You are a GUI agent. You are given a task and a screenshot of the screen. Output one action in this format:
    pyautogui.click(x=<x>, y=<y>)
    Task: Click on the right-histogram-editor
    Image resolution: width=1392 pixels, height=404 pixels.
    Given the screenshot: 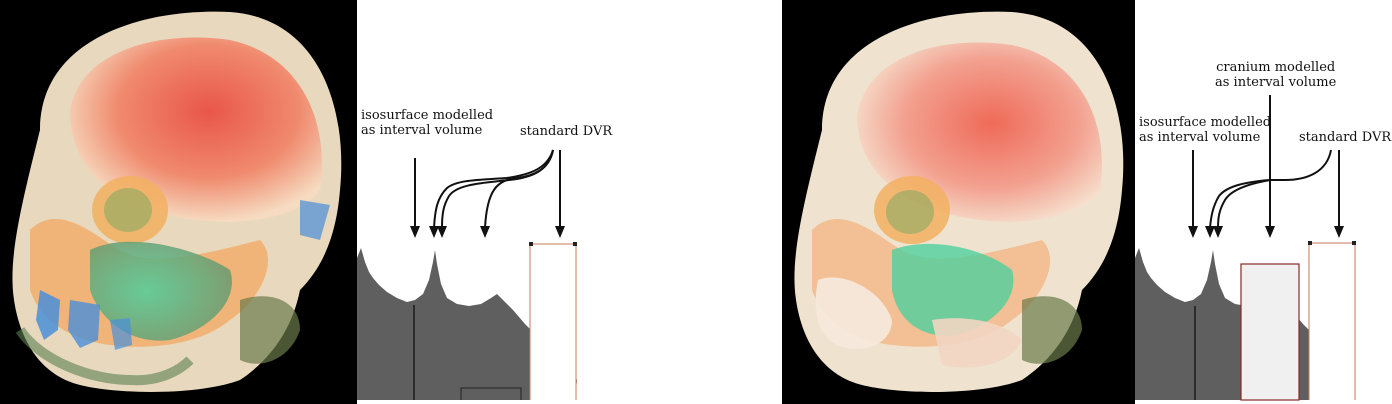 What is the action you would take?
    pyautogui.click(x=1245, y=248)
    